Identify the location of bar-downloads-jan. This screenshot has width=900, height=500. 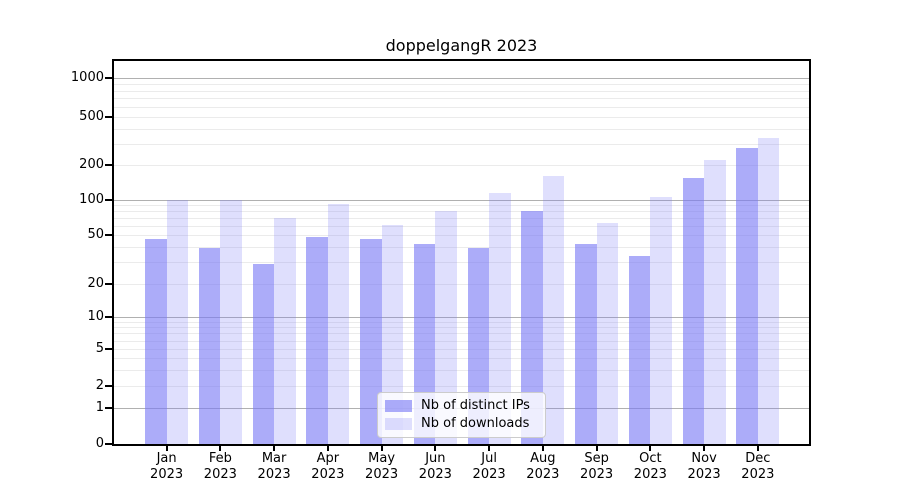
(177, 322).